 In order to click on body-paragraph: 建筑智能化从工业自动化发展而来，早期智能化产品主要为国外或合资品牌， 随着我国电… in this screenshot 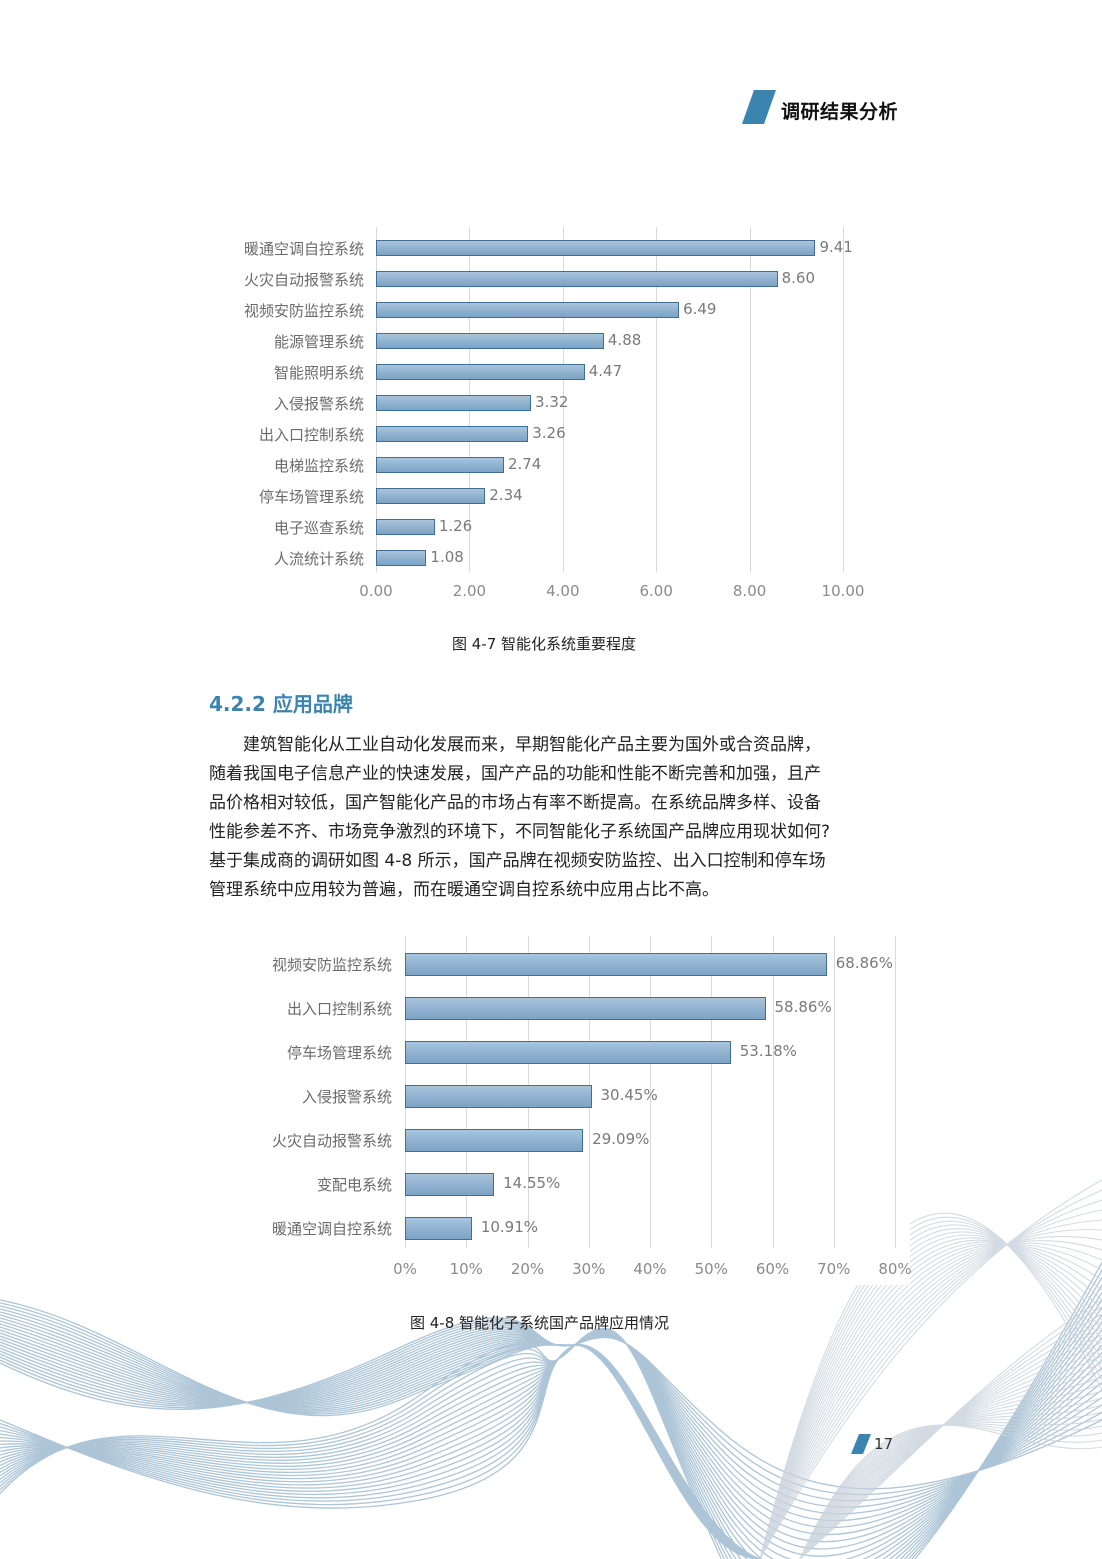, I will do `click(554, 818)`.